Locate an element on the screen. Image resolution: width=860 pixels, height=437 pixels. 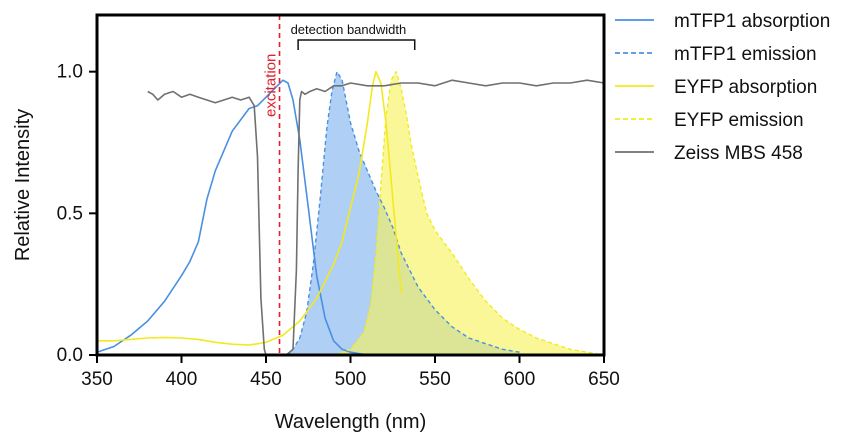
y-tick-label: 0.5 is located at coordinates (70, 213).